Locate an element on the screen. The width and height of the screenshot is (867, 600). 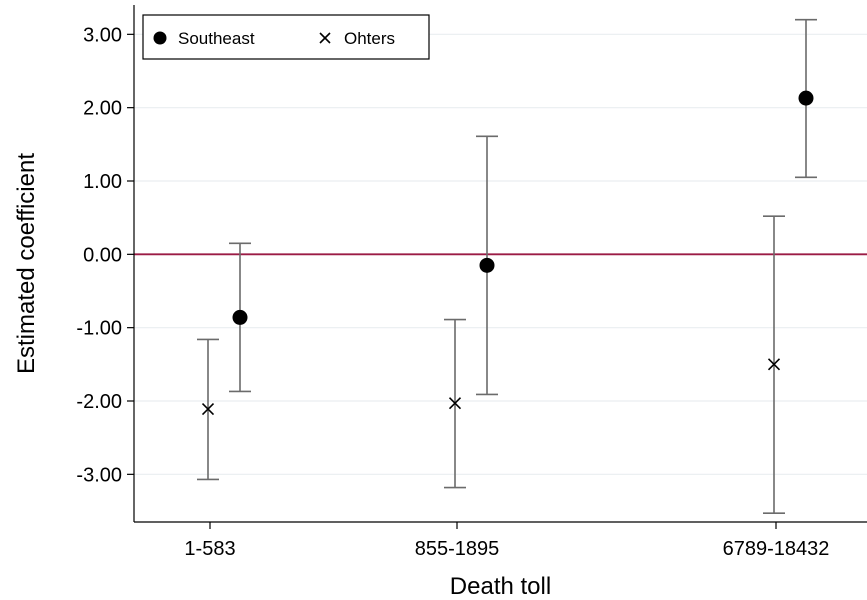
x-axis-title: Death toll is located at coordinates (500, 586).